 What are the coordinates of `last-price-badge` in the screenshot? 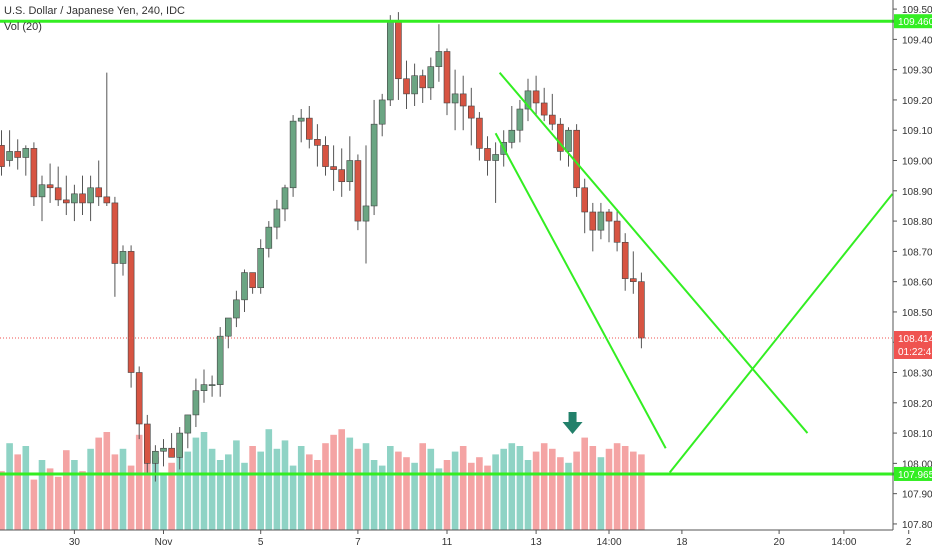 It's located at (913, 344).